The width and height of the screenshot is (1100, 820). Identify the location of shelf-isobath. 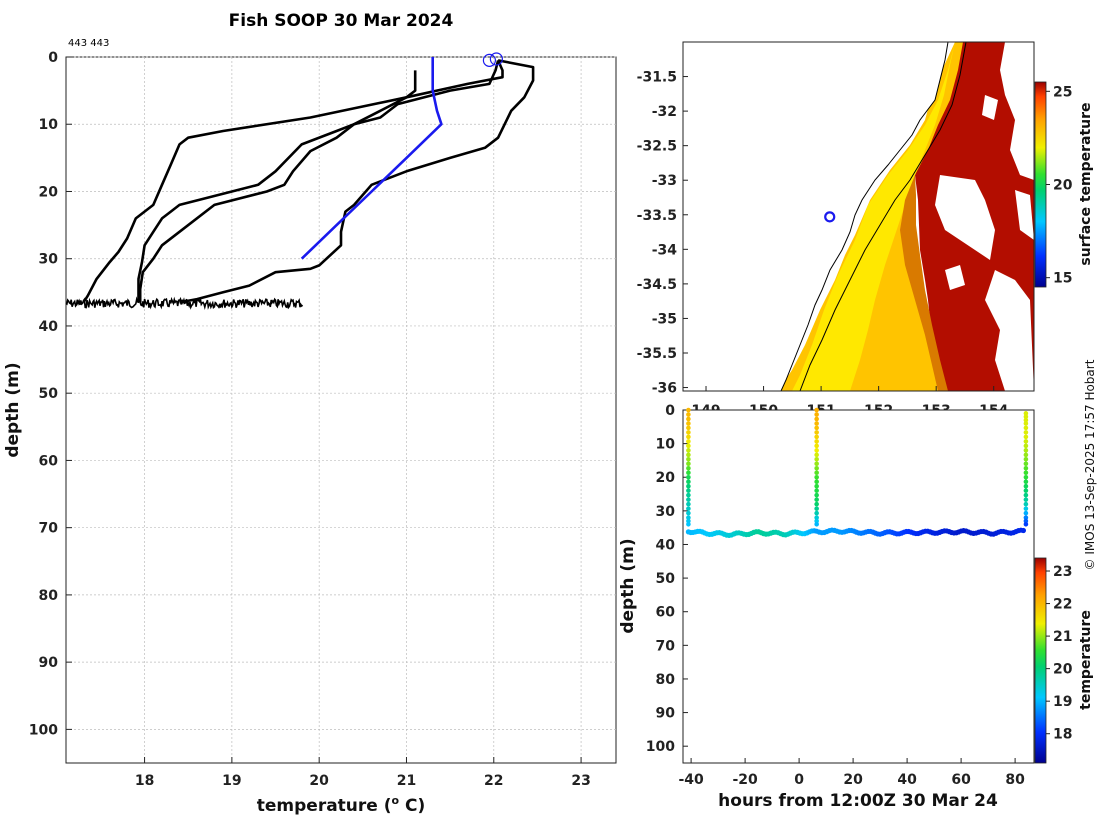
(883, 216).